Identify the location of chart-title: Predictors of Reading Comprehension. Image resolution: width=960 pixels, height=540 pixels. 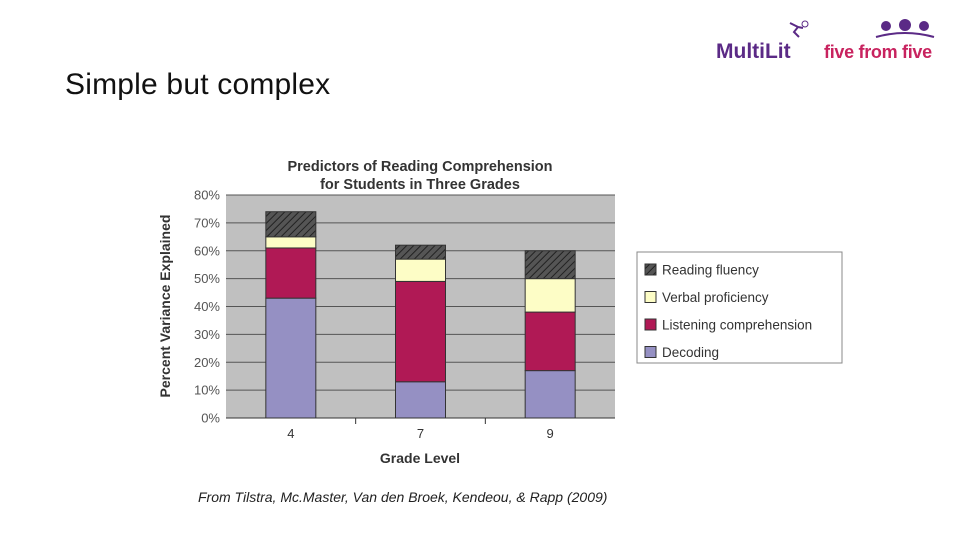
(419, 167).